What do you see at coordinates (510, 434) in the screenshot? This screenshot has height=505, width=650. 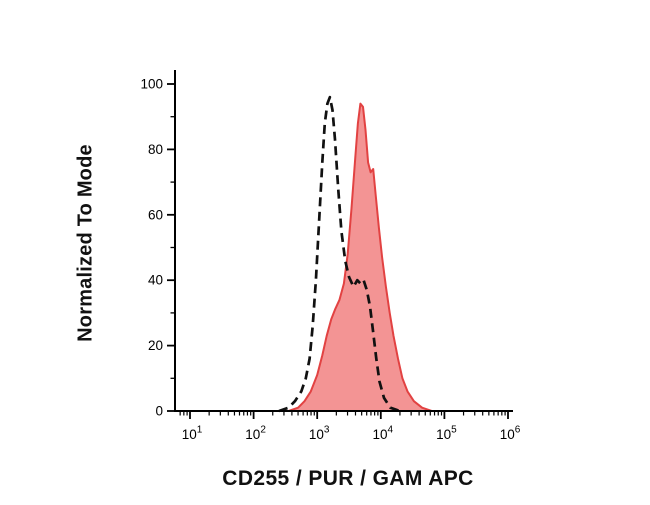 I see `x-tick-label: 10⁶` at bounding box center [510, 434].